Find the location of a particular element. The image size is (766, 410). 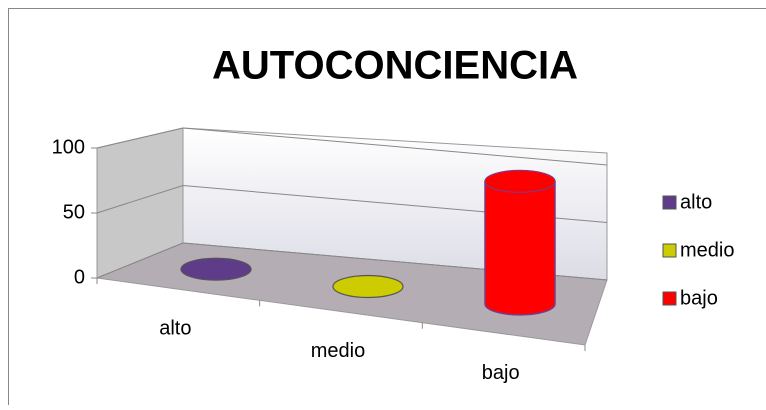

x-tick-label: bajo is located at coordinates (501, 373).